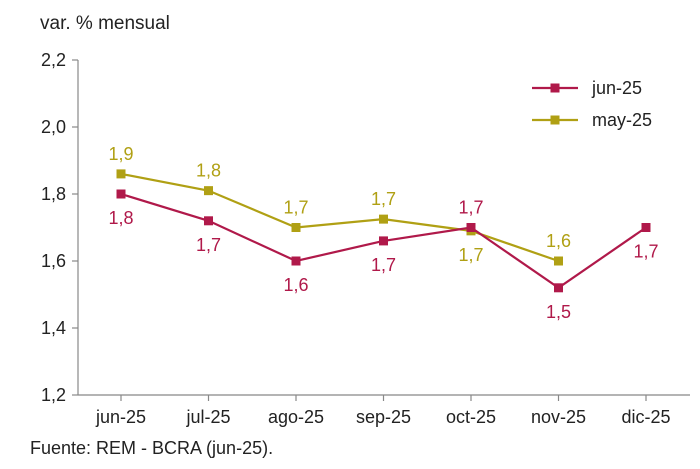 This screenshot has width=700, height=469. I want to click on data-label-may-25: 1,8, so click(208, 171).